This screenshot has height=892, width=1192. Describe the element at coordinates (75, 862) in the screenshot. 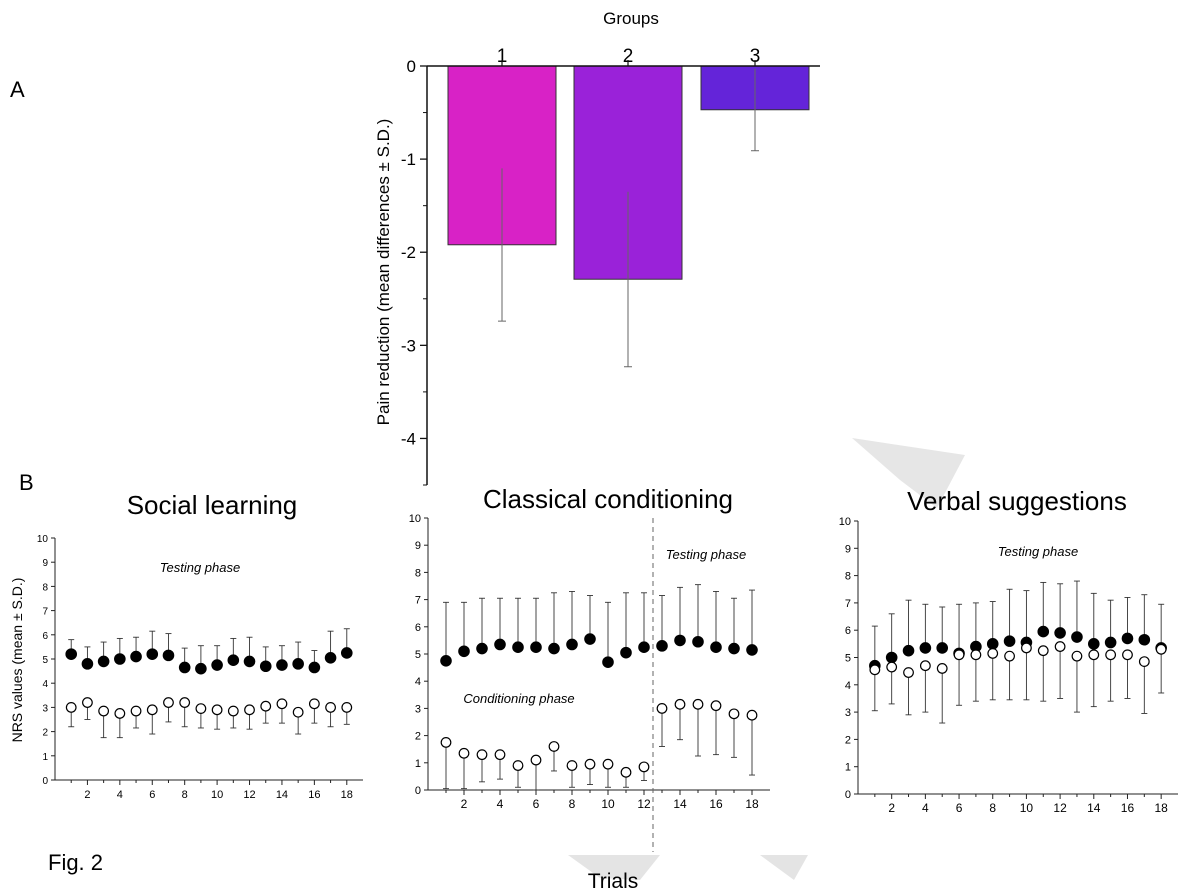

I see `figure-caption: Fig. 2` at that location.